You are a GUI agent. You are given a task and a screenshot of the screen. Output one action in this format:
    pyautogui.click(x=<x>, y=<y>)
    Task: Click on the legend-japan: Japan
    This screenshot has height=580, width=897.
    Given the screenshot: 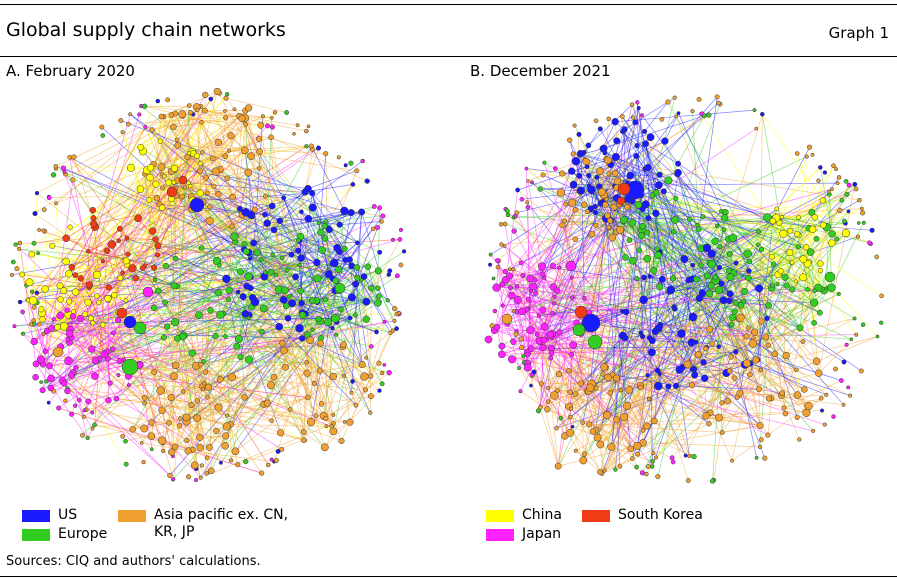 What is the action you would take?
    pyautogui.click(x=523, y=534)
    